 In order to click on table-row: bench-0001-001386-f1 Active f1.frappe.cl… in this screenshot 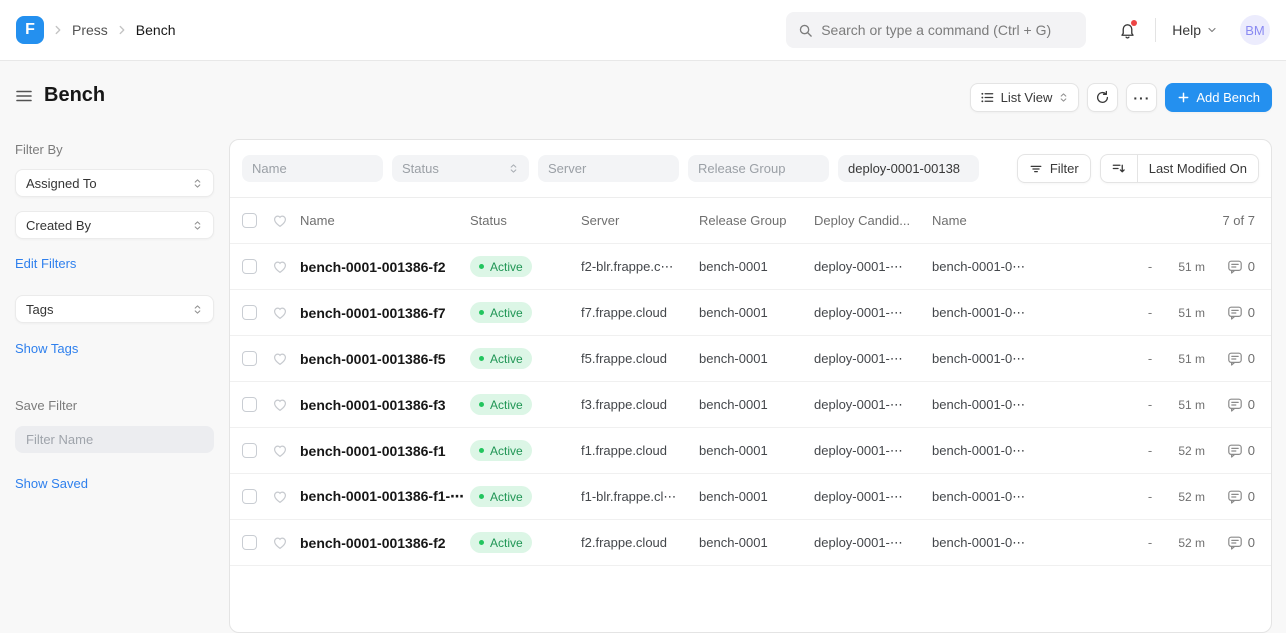, I will do `click(750, 451)`.